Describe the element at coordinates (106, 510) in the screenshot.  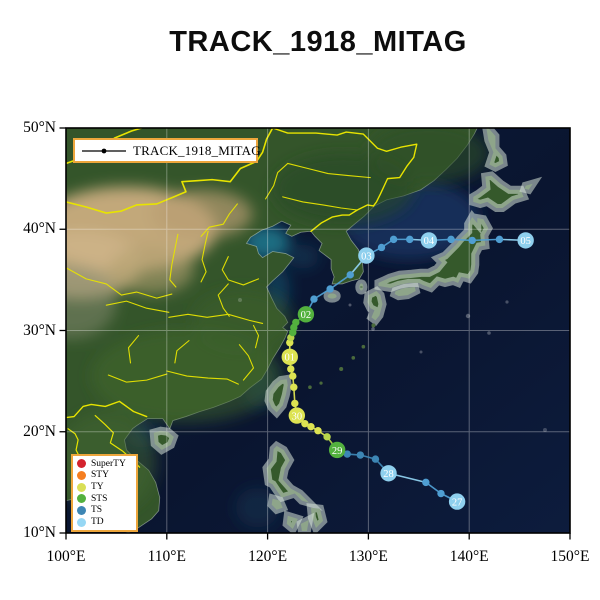
I see `intensity-legend-item: TS` at that location.